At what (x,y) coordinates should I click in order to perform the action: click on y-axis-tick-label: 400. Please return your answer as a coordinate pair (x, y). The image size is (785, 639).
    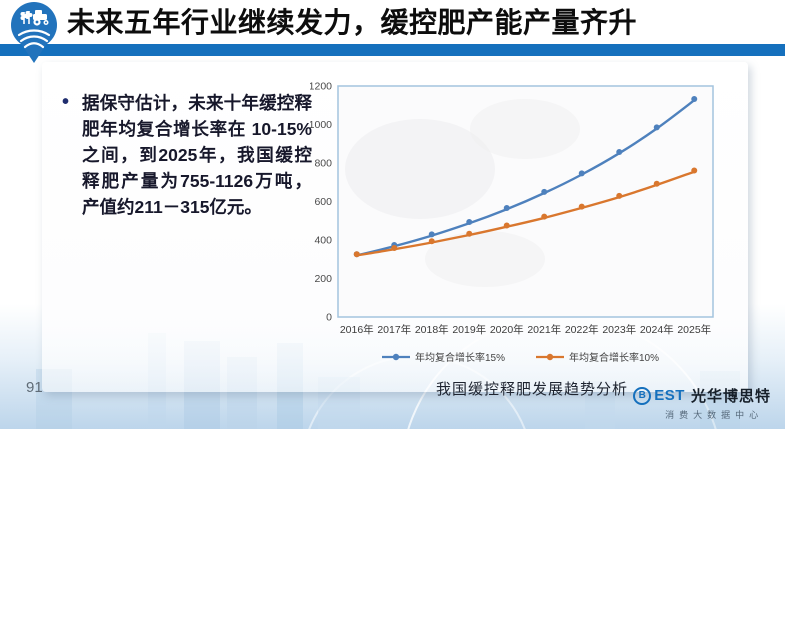
    Looking at the image, I should click on (323, 241).